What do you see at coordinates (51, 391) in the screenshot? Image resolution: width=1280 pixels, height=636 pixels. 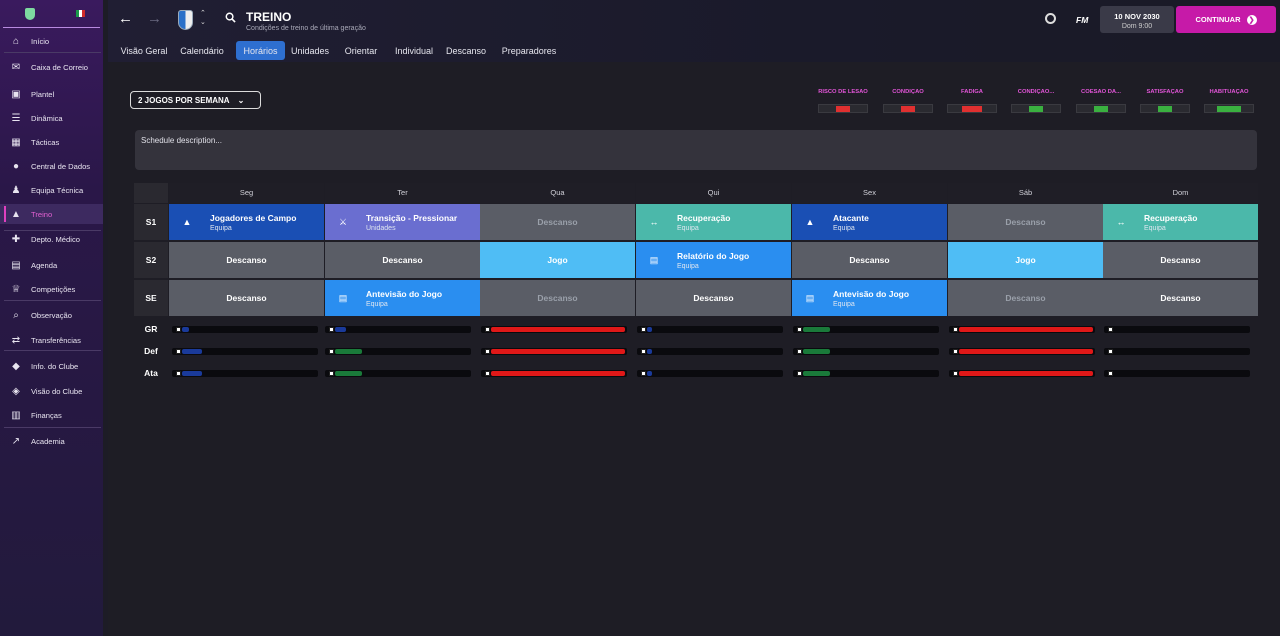 I see `sidebar-item-15: ◈ Visão do Clube` at bounding box center [51, 391].